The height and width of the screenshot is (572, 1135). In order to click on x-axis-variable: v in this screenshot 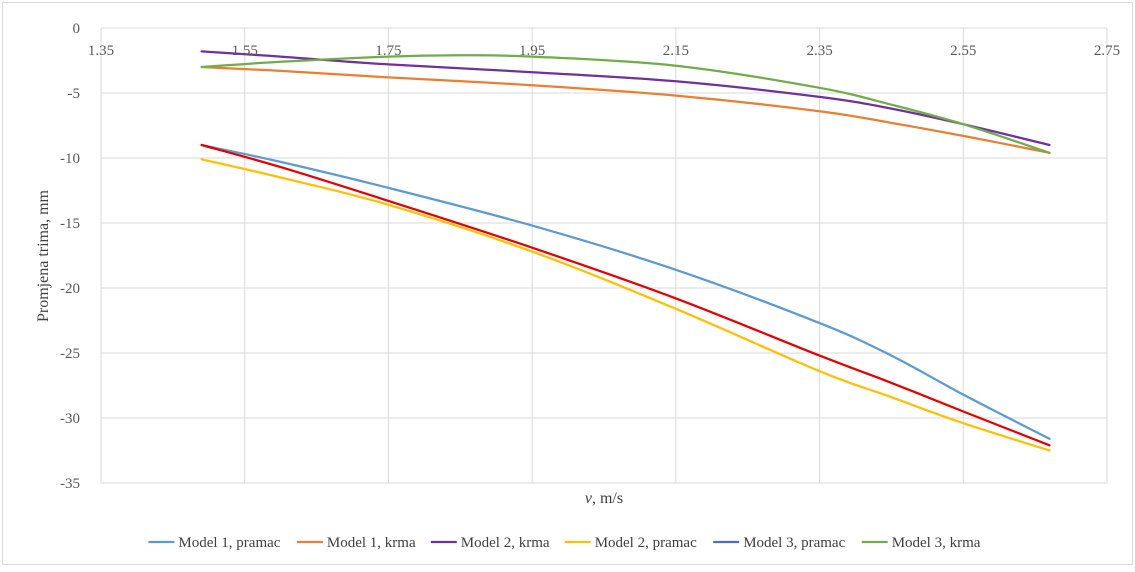, I will do `click(589, 498)`.